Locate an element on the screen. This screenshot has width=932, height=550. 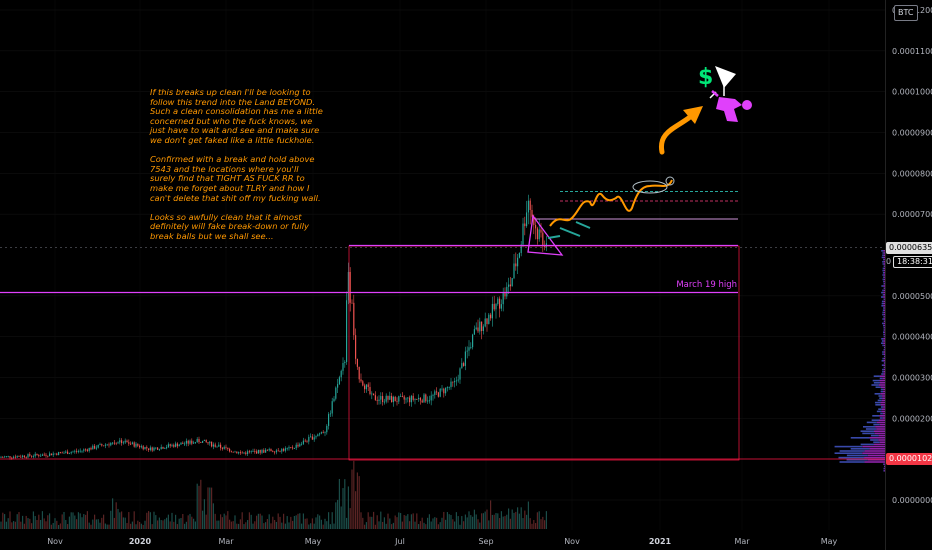
time-tick-label-6: Nov is located at coordinates (572, 541).